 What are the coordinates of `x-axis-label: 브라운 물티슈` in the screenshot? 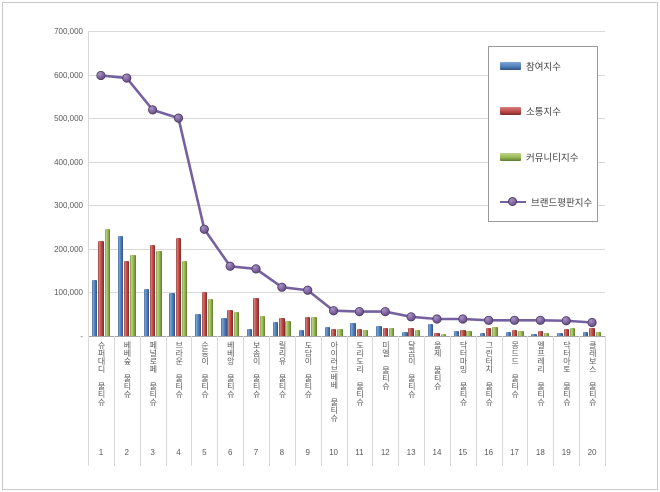 It's located at (179, 392).